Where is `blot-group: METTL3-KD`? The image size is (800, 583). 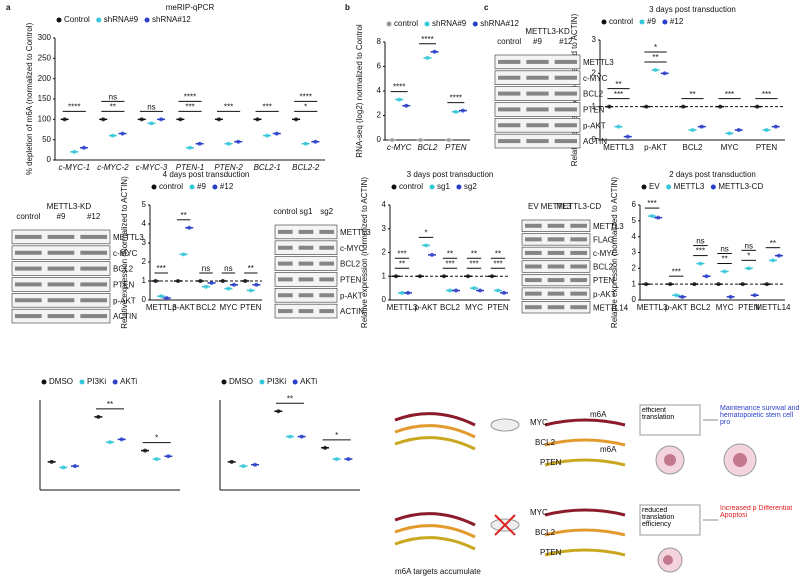 blot-group: METTL3-KD is located at coordinates (547, 31).